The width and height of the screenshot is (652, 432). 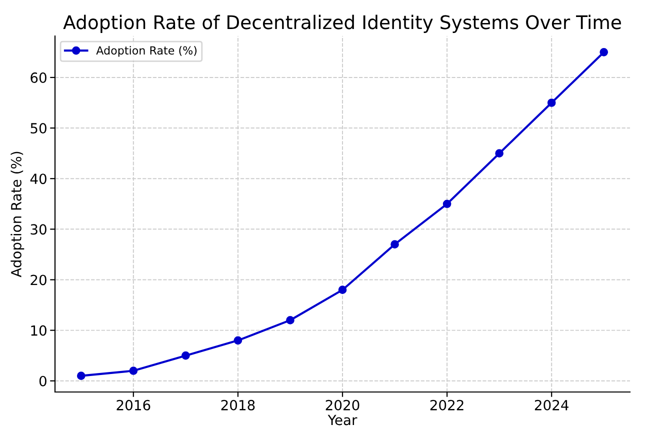 I want to click on y-tick-label: 0, so click(x=42, y=381).